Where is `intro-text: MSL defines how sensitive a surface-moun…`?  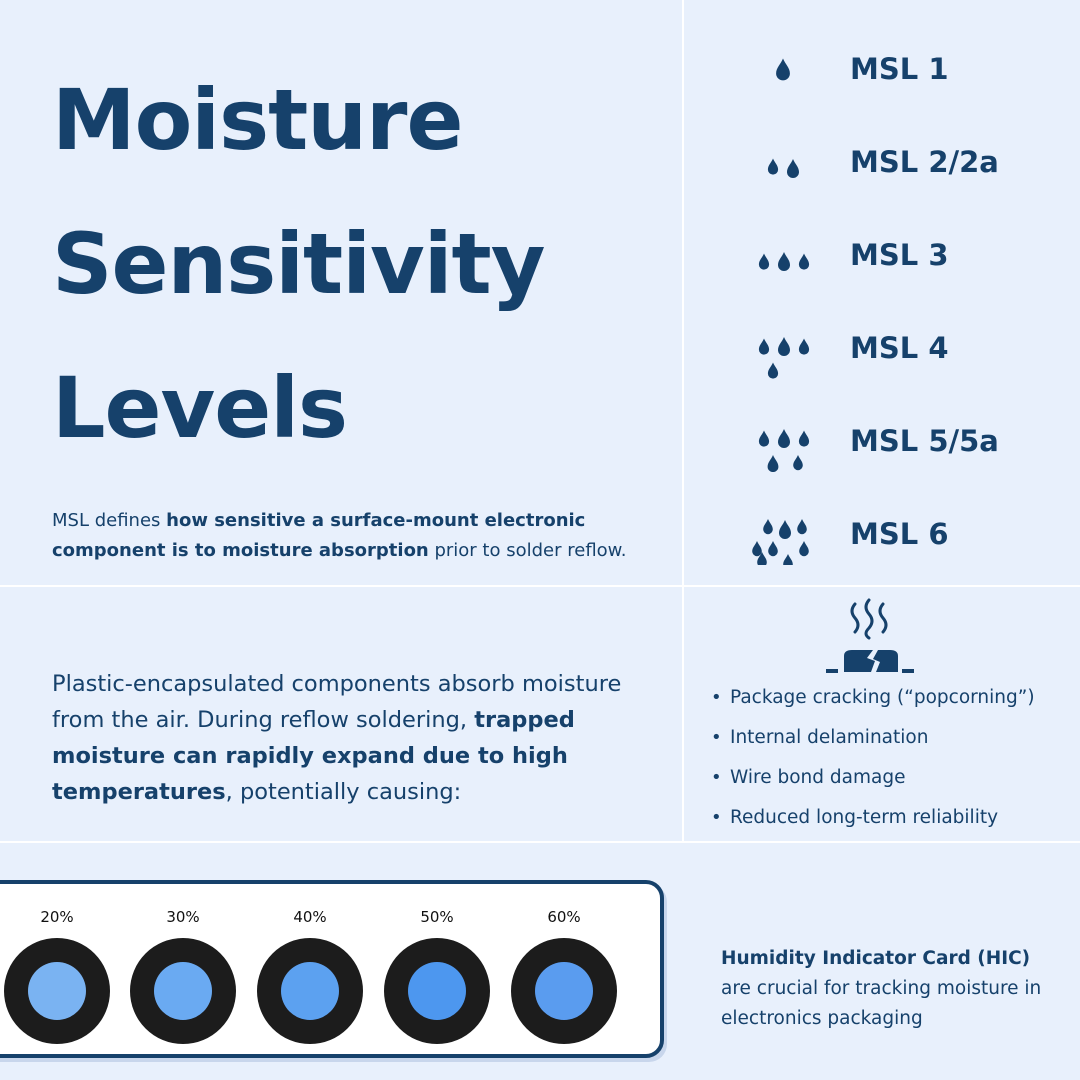
intro-text: MSL defines how sensitive a surface-moun… is located at coordinates (357, 536).